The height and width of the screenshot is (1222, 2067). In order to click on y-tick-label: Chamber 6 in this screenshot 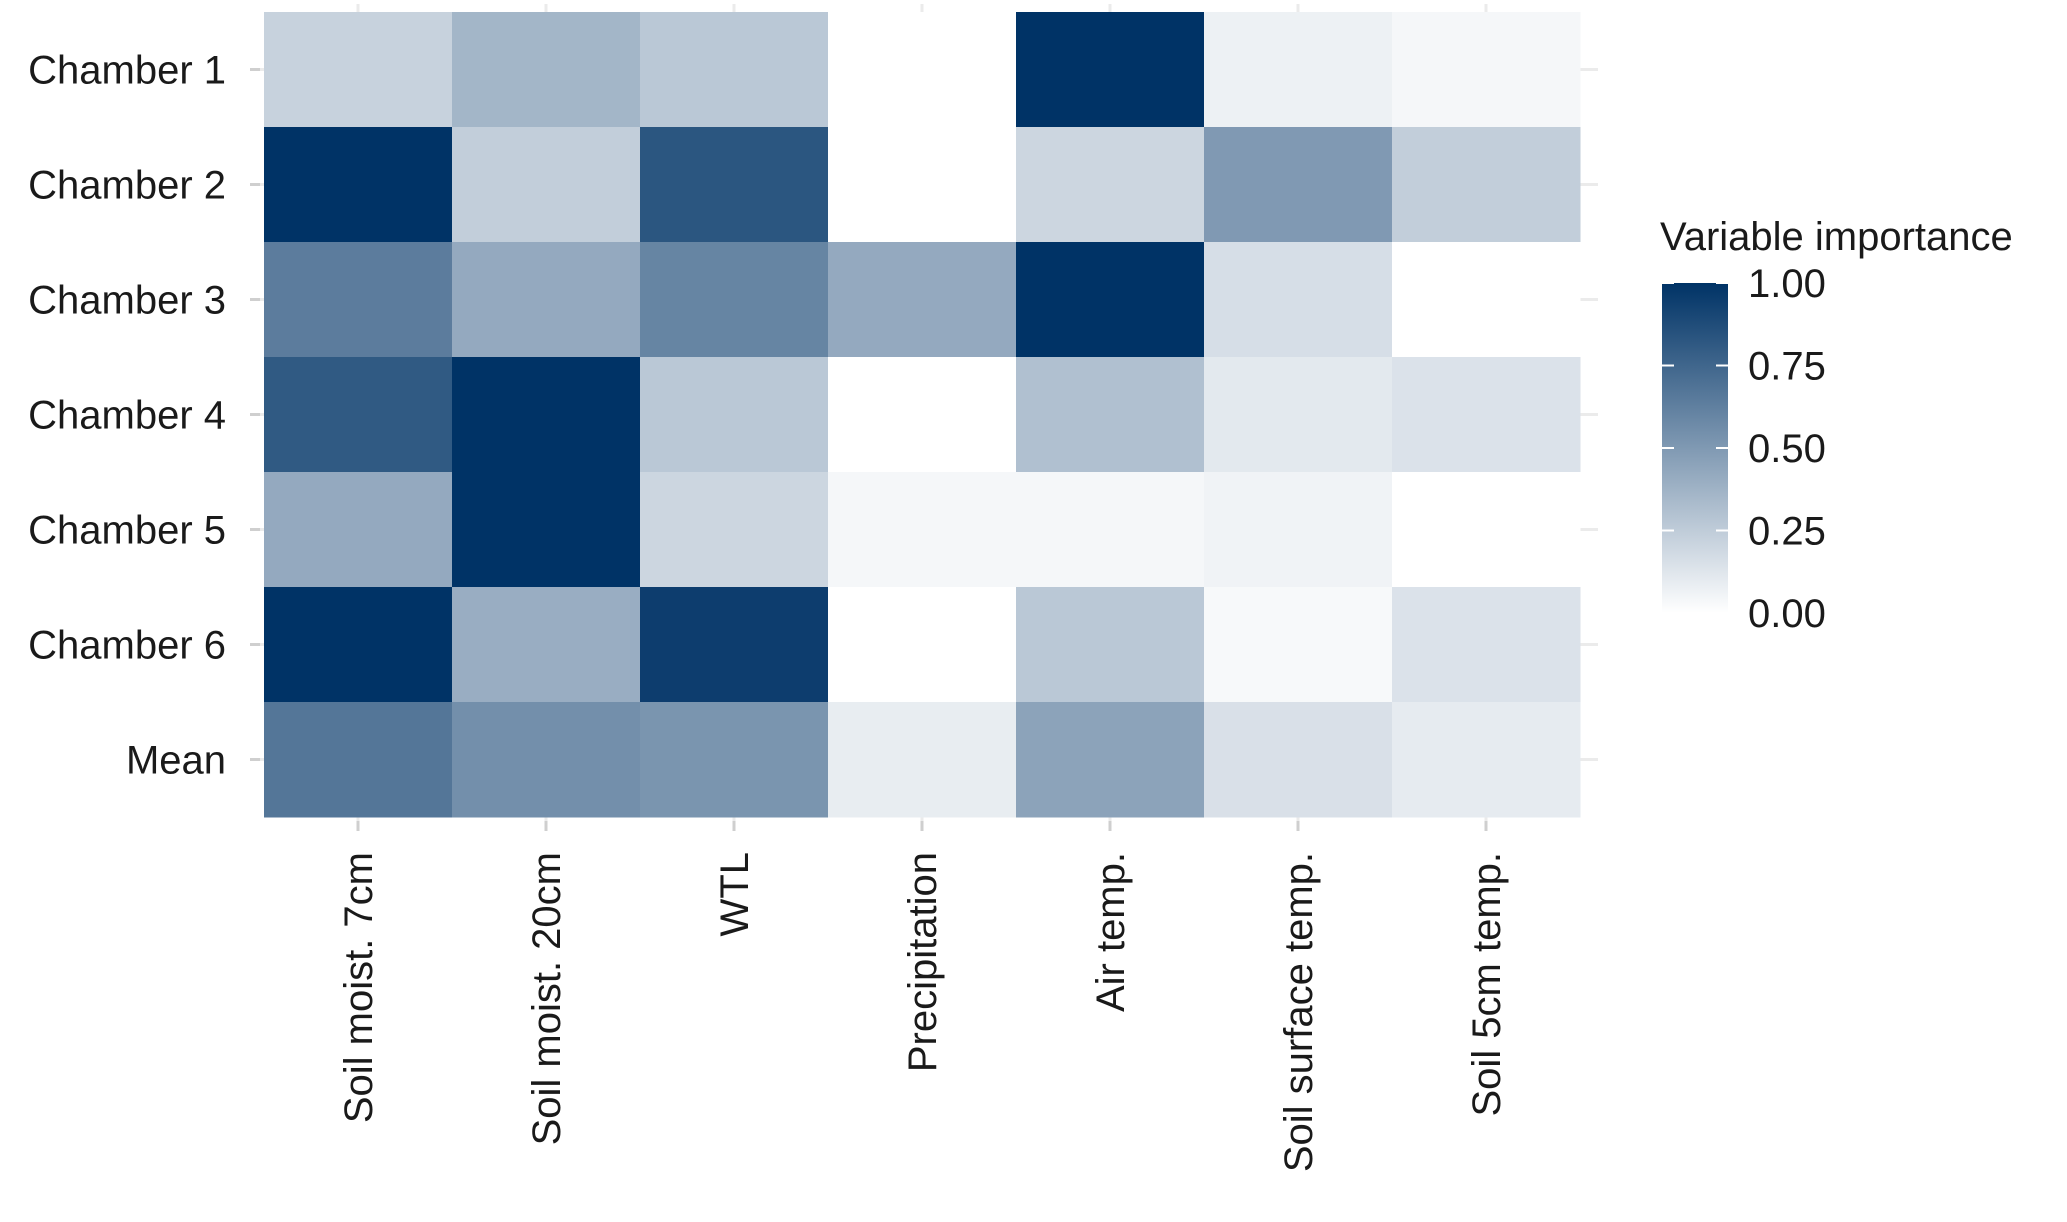, I will do `click(127, 646)`.